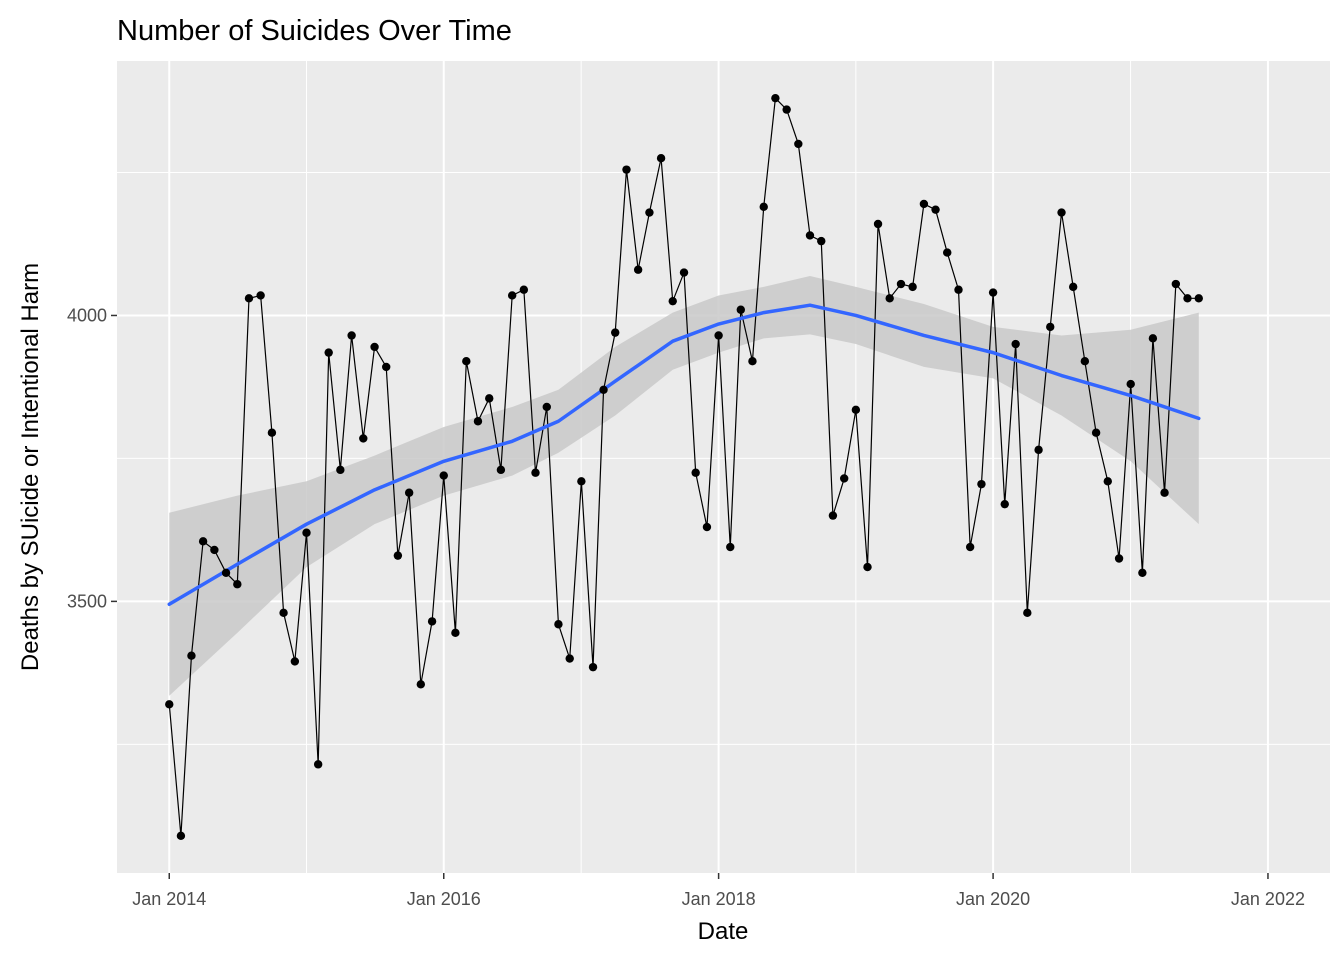 The width and height of the screenshot is (1344, 960). I want to click on chart-title: Number of Suicides Over Time, so click(314, 31).